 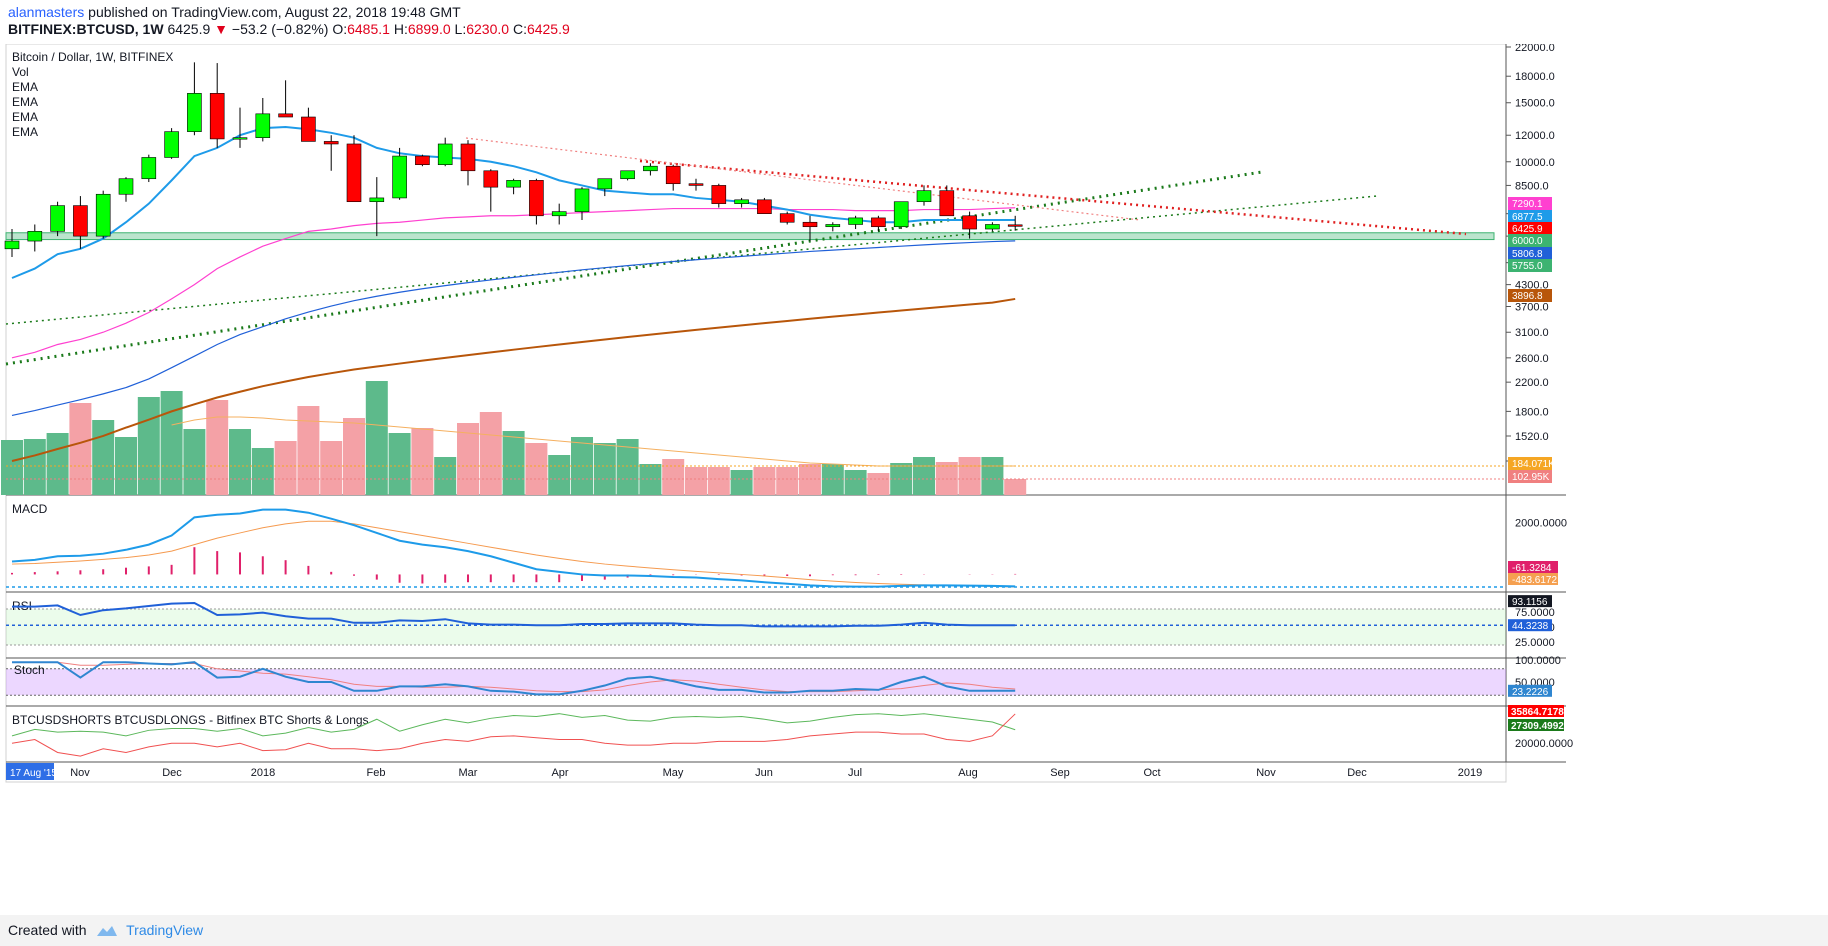 What do you see at coordinates (280, 29) in the screenshot?
I see `price-change: −53.2 (−0.82%)` at bounding box center [280, 29].